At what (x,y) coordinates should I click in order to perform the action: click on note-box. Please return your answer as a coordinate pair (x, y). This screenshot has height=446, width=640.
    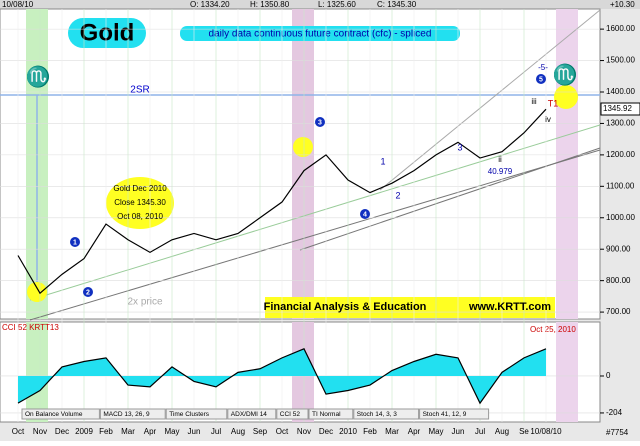
    Looking at the image, I should click on (140, 203).